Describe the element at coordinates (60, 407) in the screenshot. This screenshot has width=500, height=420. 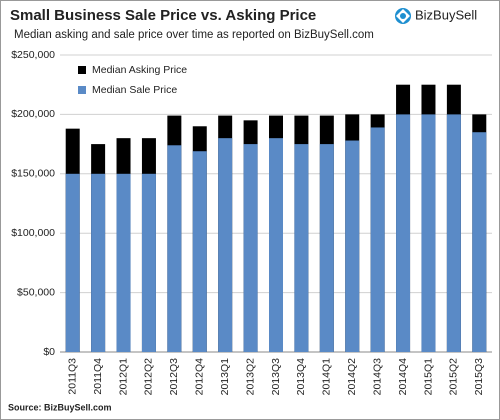
I see `source-note: Source: BizBuySell.com` at that location.